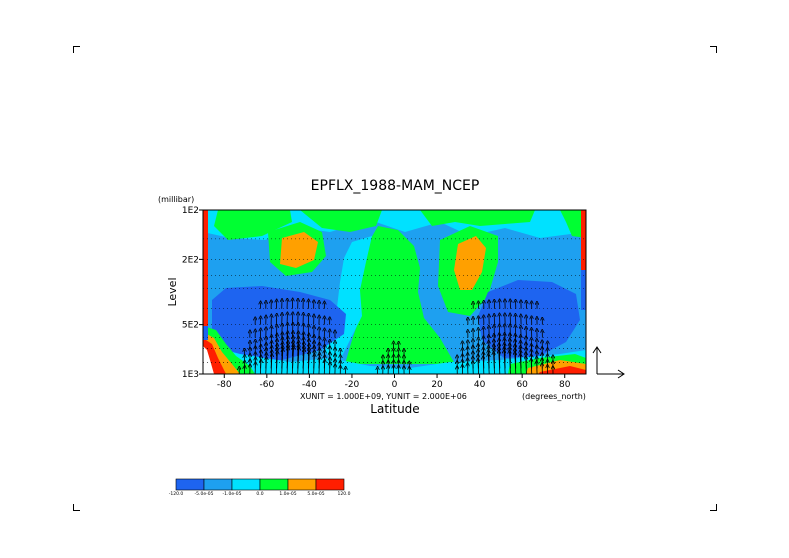 This screenshot has height=558, width=789. Describe the element at coordinates (341, 221) in the screenshot. I see `contour-green-top-mid` at that location.